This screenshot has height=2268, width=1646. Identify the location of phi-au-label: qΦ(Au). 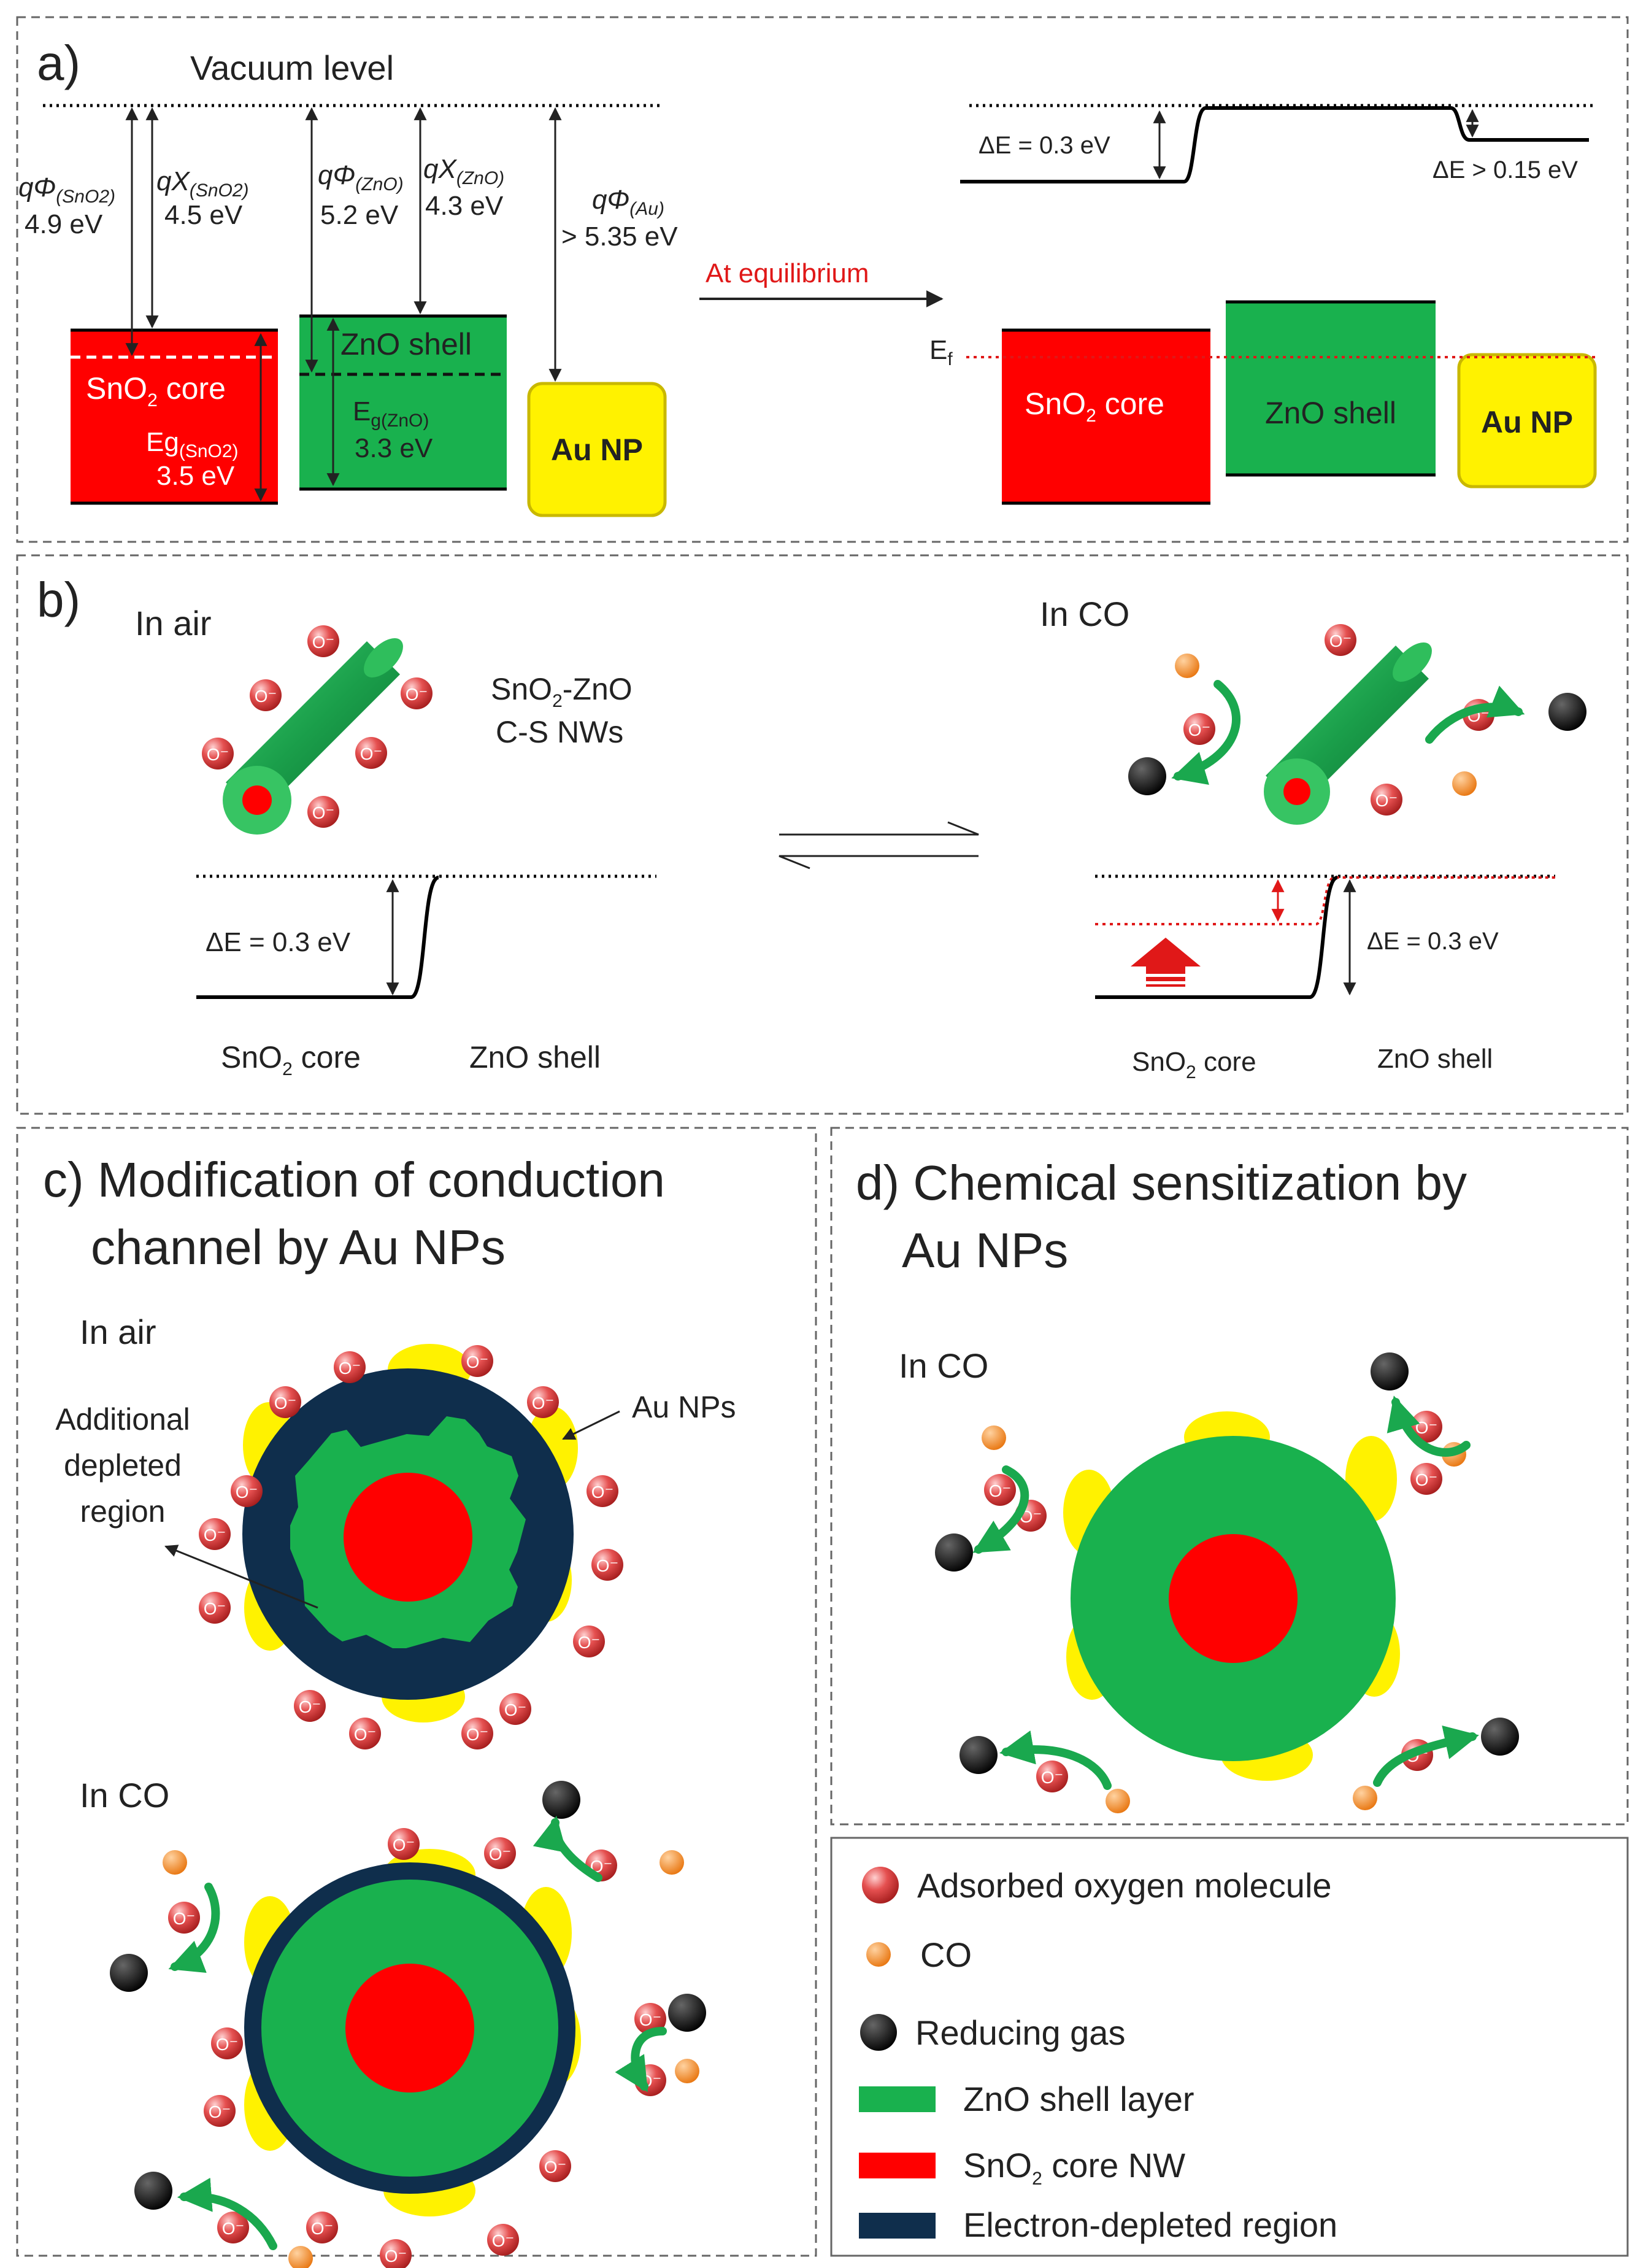
(628, 202).